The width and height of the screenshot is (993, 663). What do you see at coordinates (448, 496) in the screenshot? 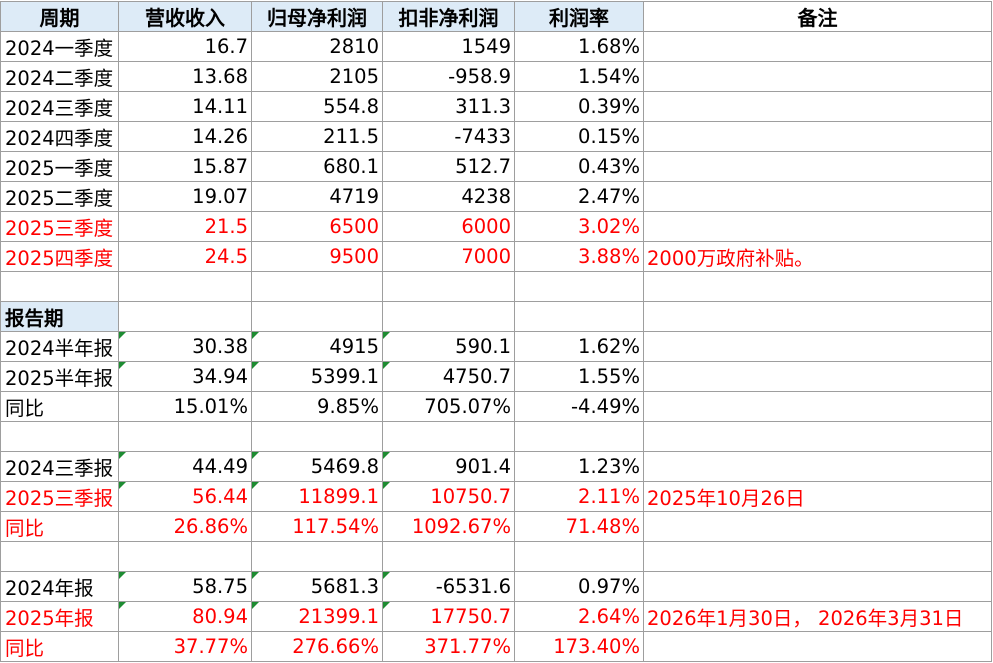
I see `cell-deducted-profit: 10750.7` at bounding box center [448, 496].